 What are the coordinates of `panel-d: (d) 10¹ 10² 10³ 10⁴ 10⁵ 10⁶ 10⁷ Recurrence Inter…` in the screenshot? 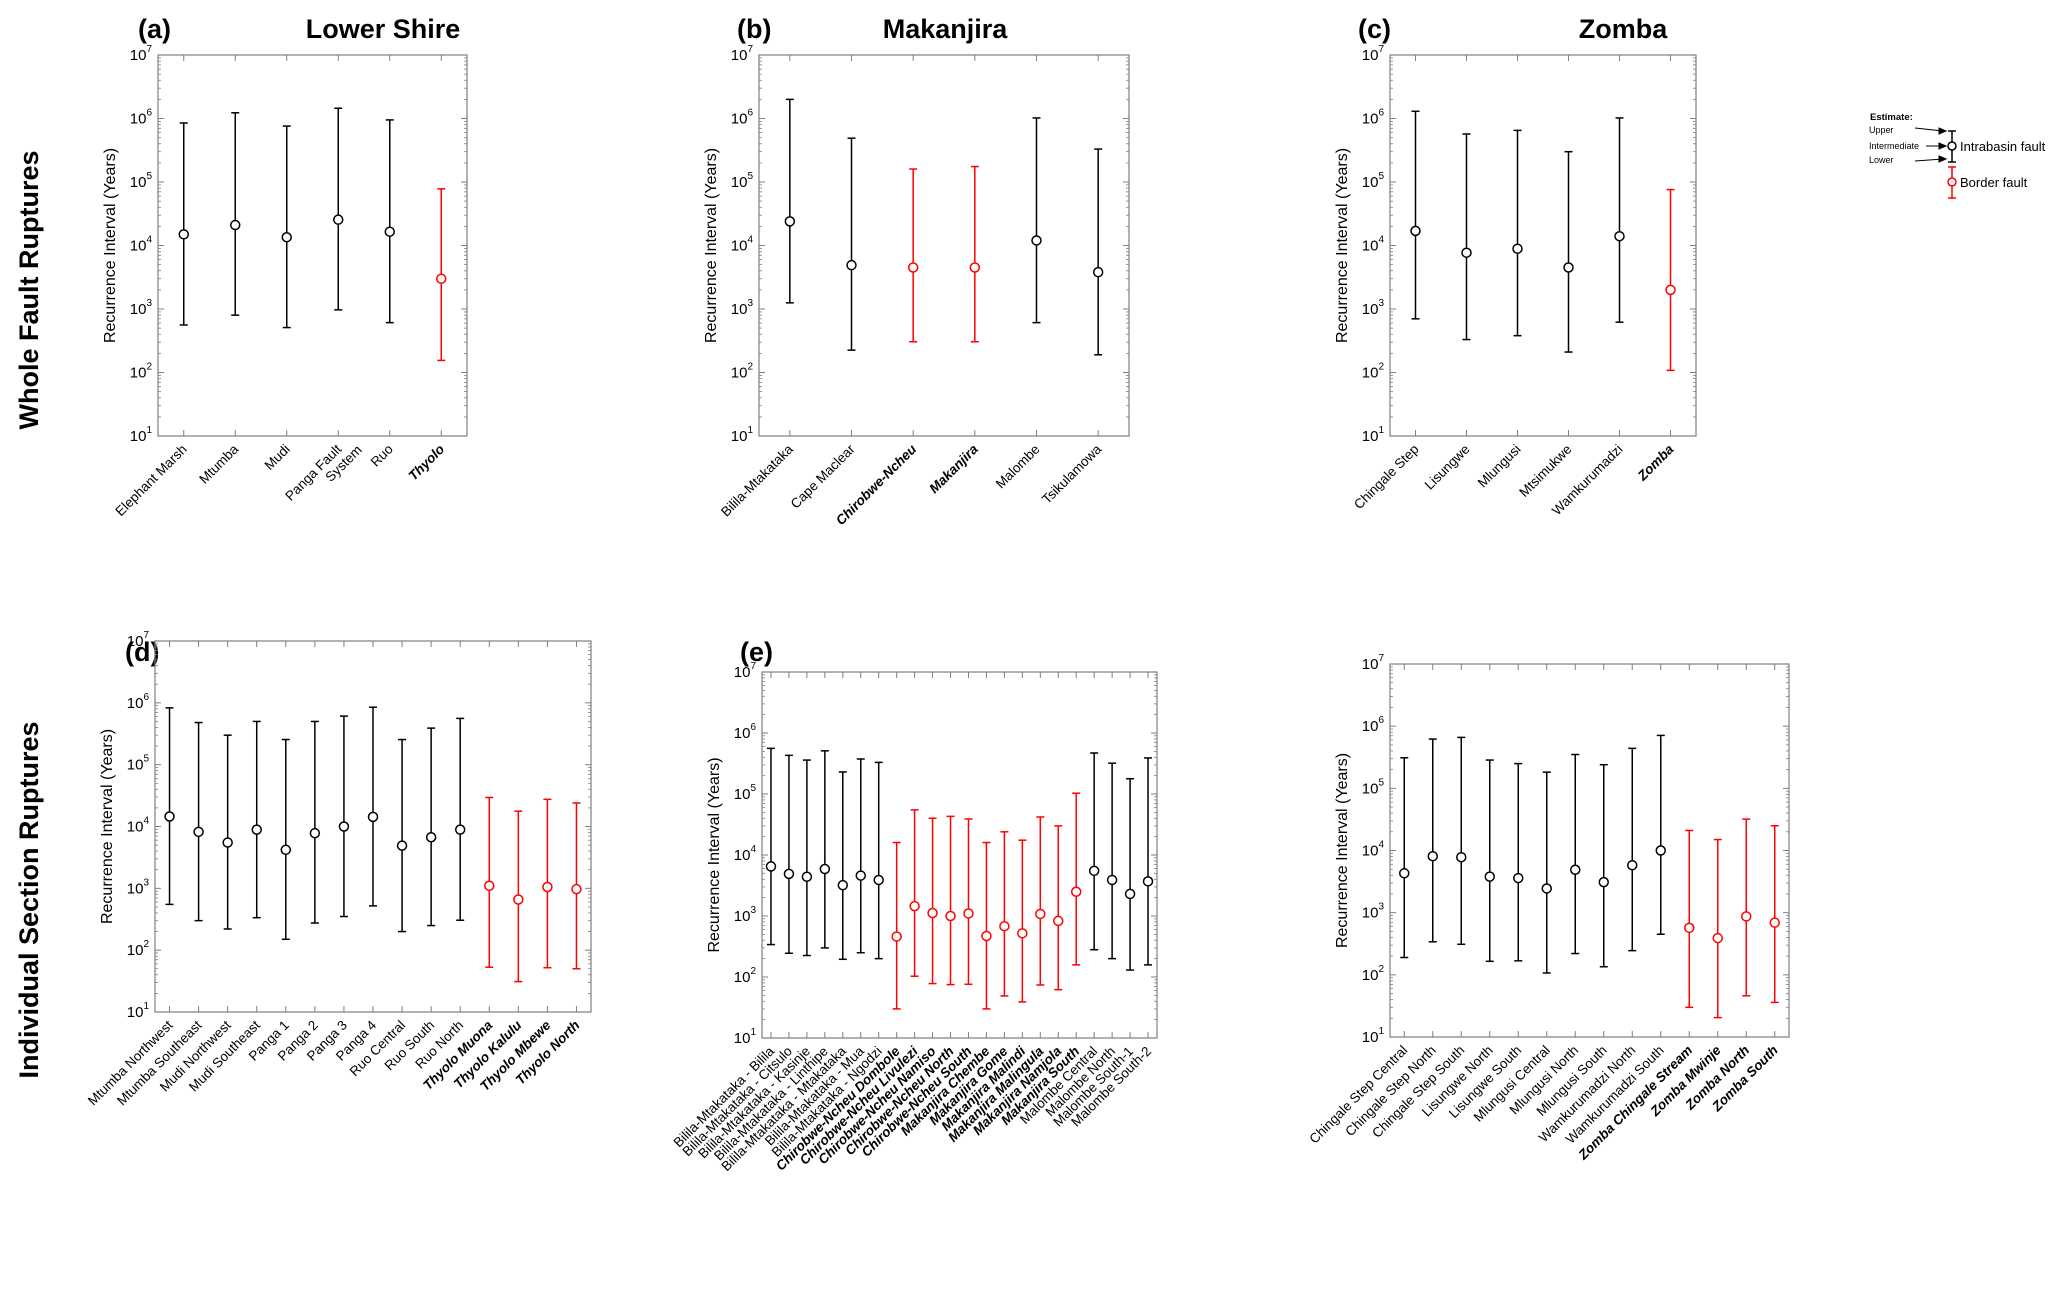 It's located at (338, 869).